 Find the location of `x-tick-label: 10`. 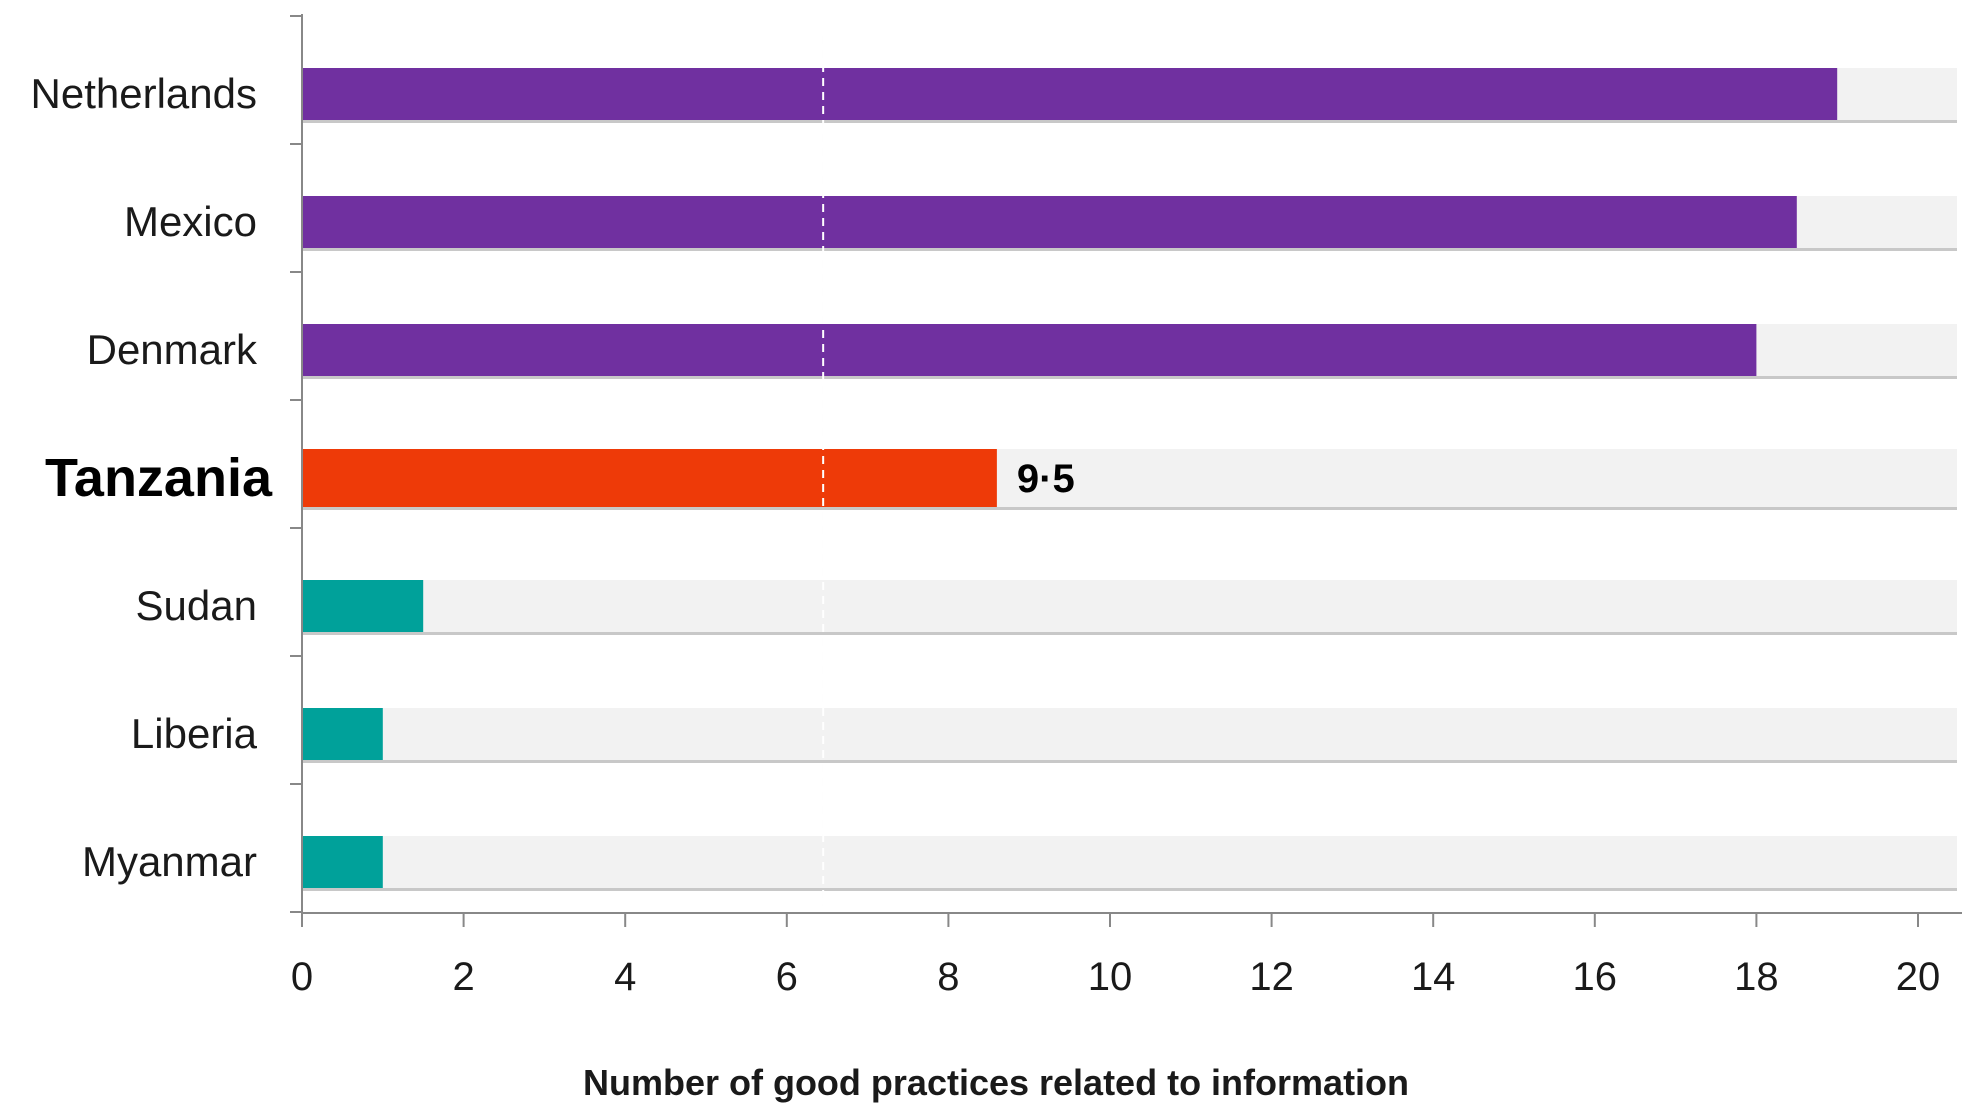

x-tick-label: 10 is located at coordinates (1110, 977).